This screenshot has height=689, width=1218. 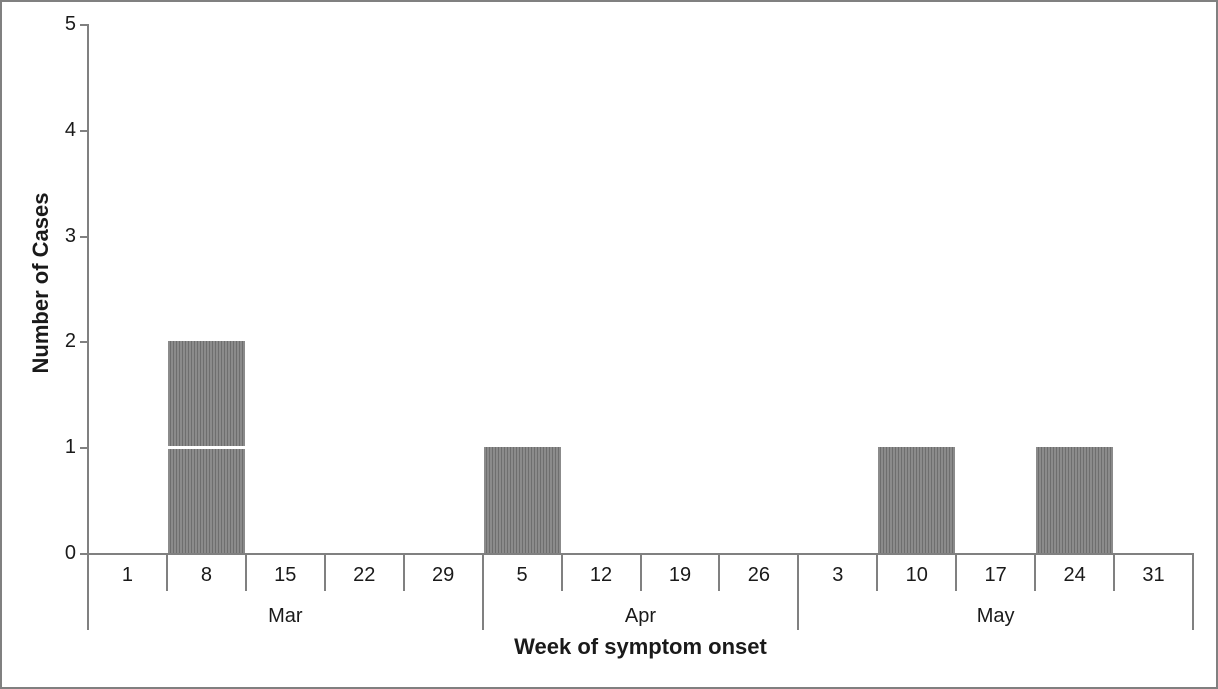 I want to click on x-week-label: 19, so click(x=680, y=575).